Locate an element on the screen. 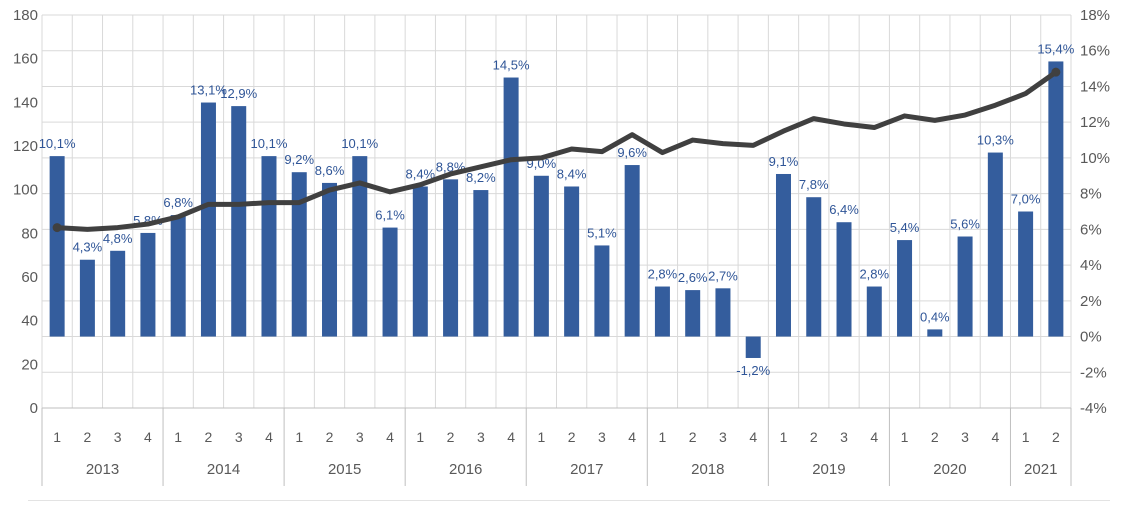 This screenshot has width=1132, height=511. bar-data-label: 8,2% is located at coordinates (481, 177).